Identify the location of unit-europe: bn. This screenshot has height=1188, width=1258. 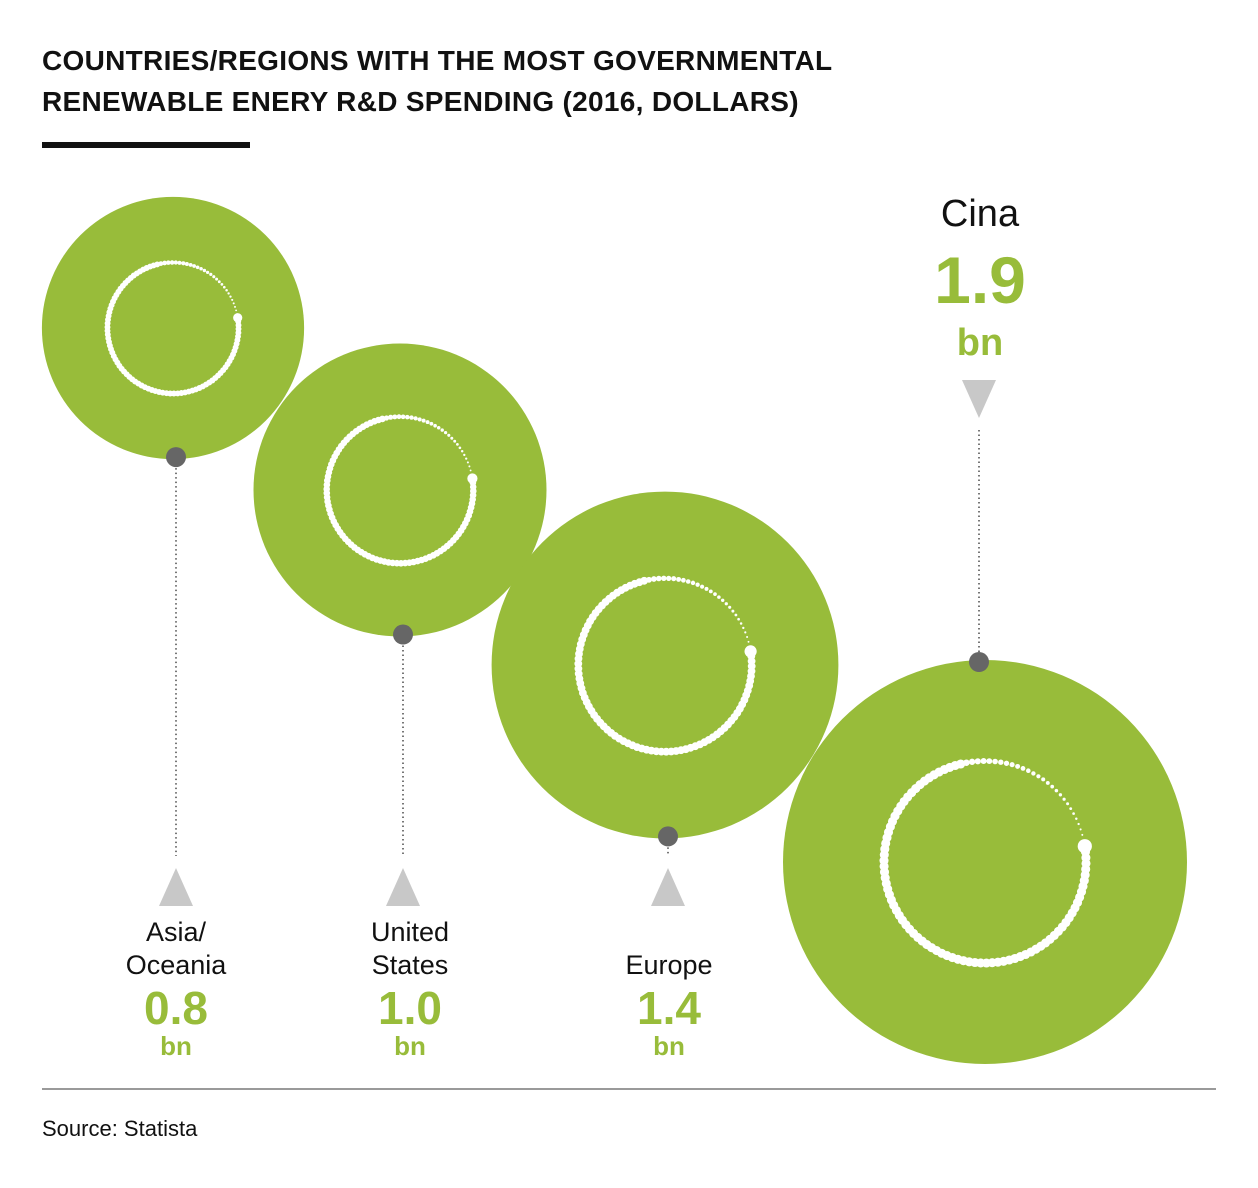
(669, 1046).